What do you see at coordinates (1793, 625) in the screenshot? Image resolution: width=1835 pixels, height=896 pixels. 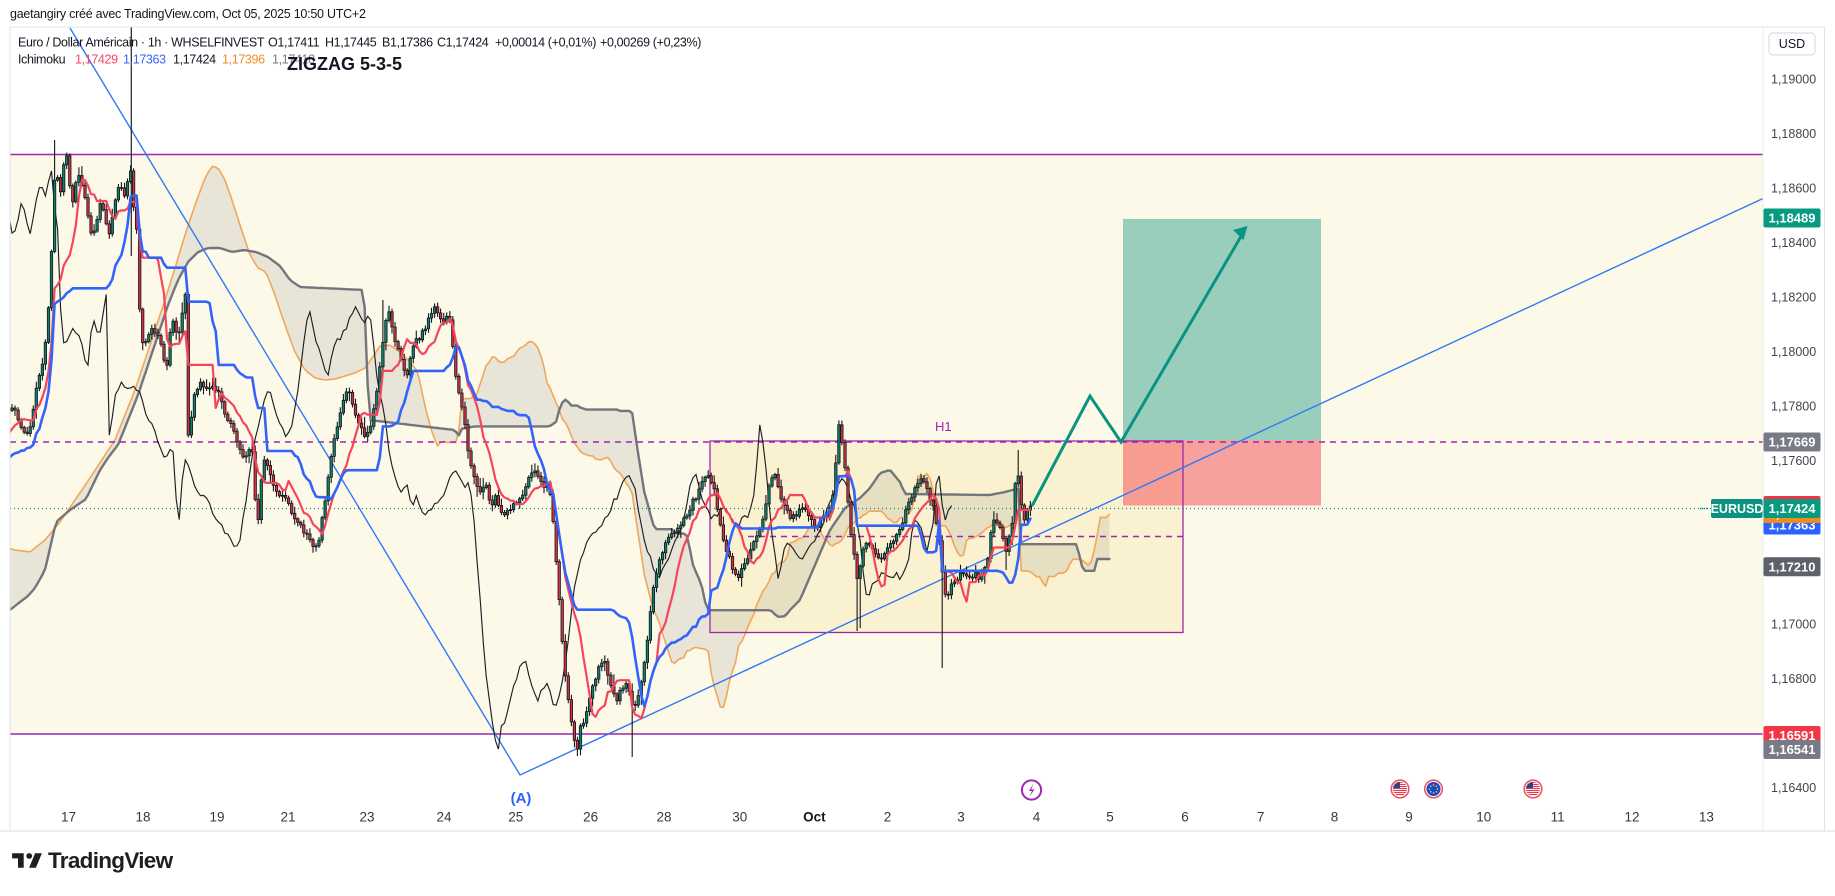 I see `svg-text: 1,17000` at bounding box center [1793, 625].